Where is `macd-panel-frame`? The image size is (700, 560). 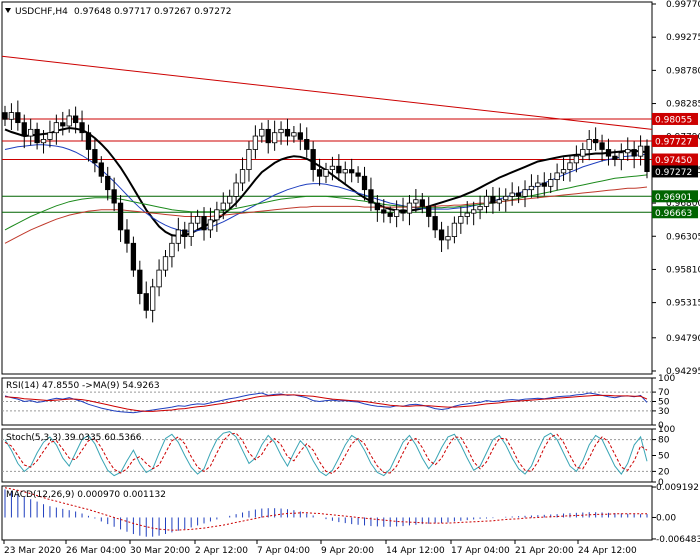 macd-panel-frame is located at coordinates (327, 513).